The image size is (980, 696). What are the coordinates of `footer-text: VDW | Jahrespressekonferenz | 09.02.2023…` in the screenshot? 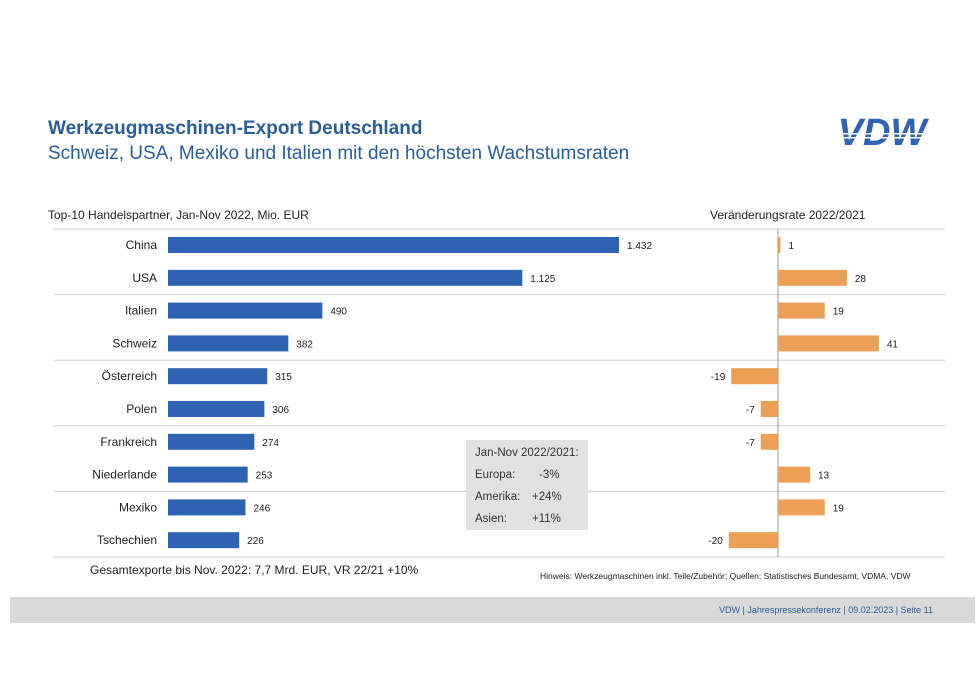 It's located at (826, 610).